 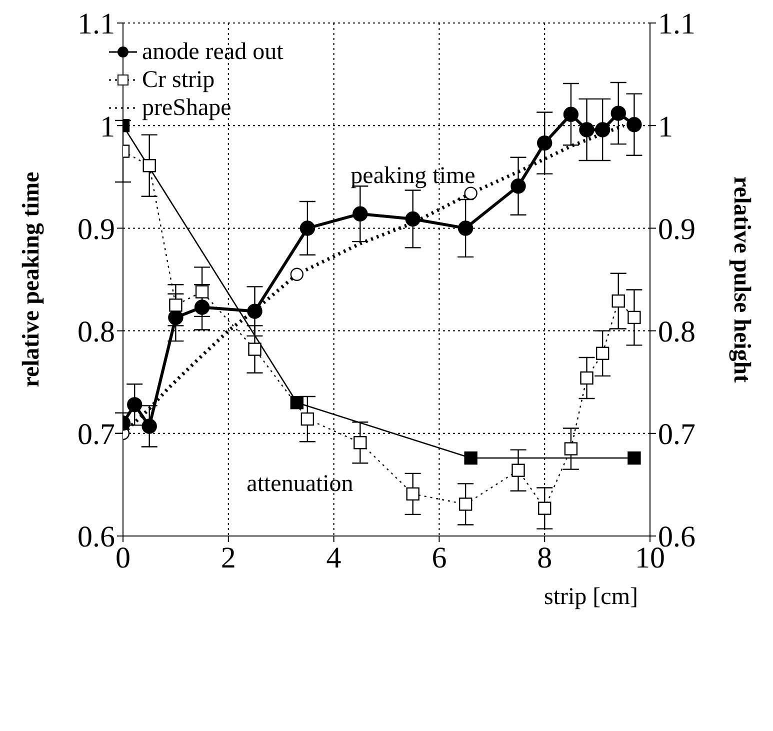 What do you see at coordinates (107, 127) in the screenshot?
I see `y-tick-label: 1` at bounding box center [107, 127].